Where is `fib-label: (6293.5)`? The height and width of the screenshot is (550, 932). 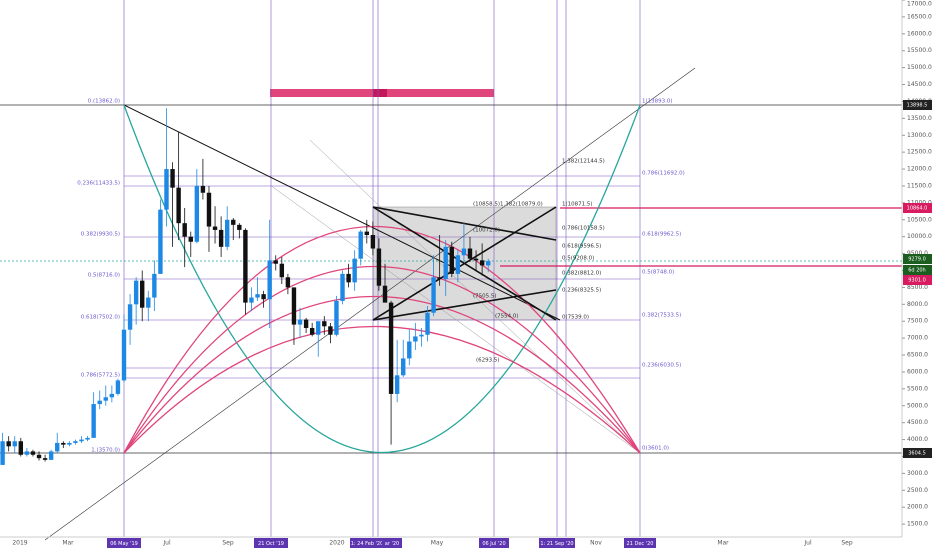 fib-label: (6293.5) is located at coordinates (488, 361).